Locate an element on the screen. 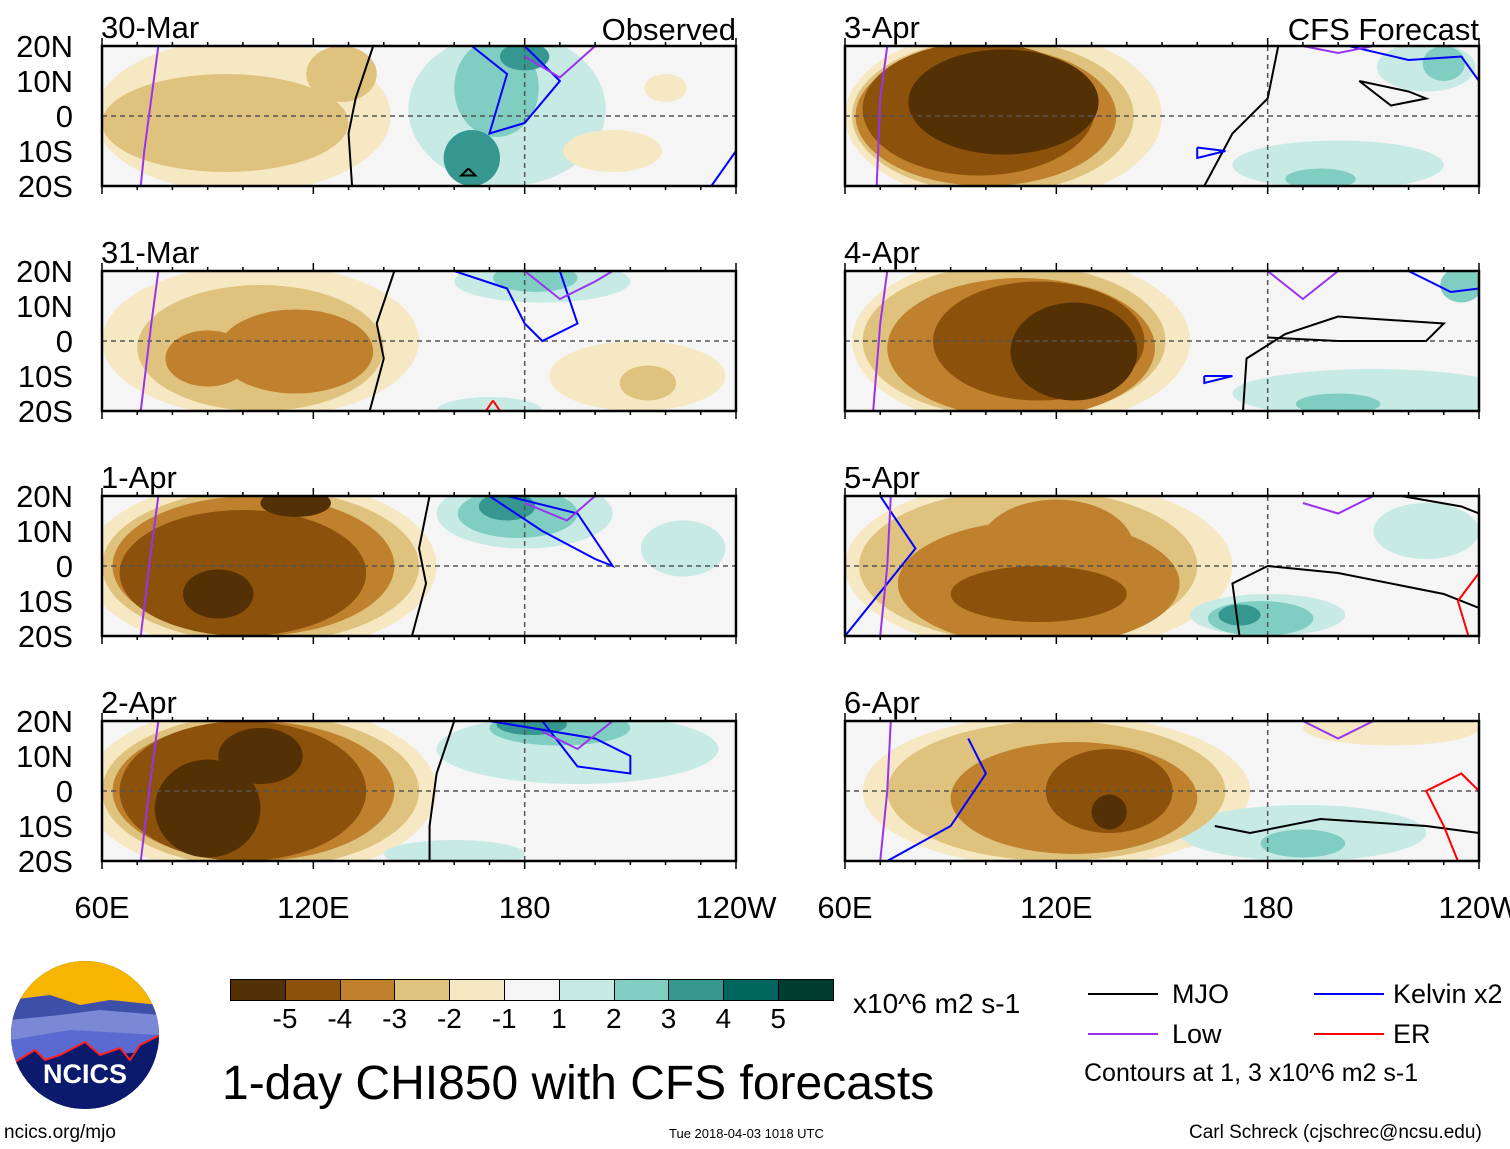 The height and width of the screenshot is (1149, 1510). legend-line-er is located at coordinates (1349, 1034).